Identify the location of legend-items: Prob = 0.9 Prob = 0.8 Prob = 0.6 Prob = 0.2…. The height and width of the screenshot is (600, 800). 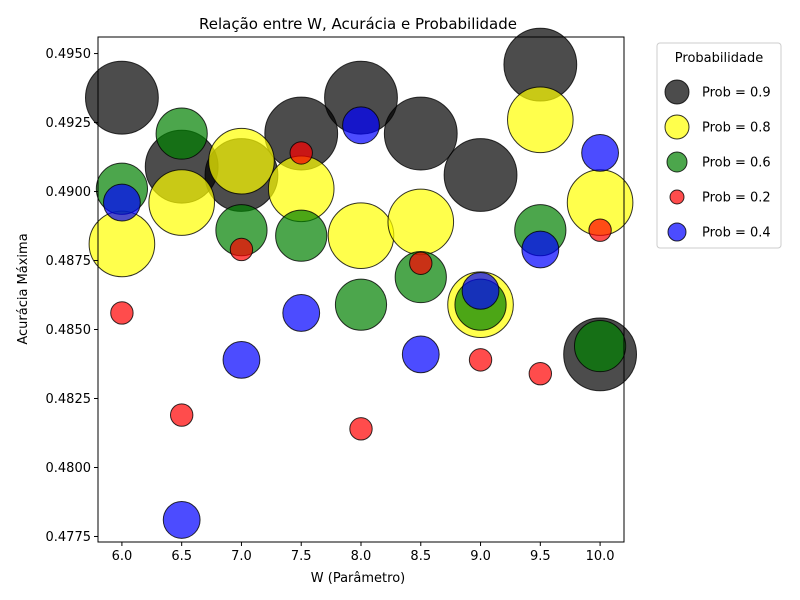
(717, 160).